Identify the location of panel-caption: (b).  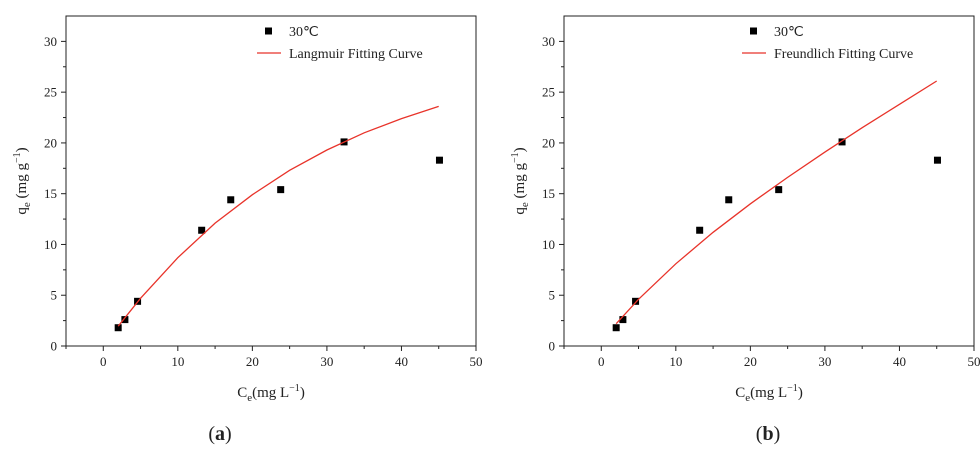
(768, 434).